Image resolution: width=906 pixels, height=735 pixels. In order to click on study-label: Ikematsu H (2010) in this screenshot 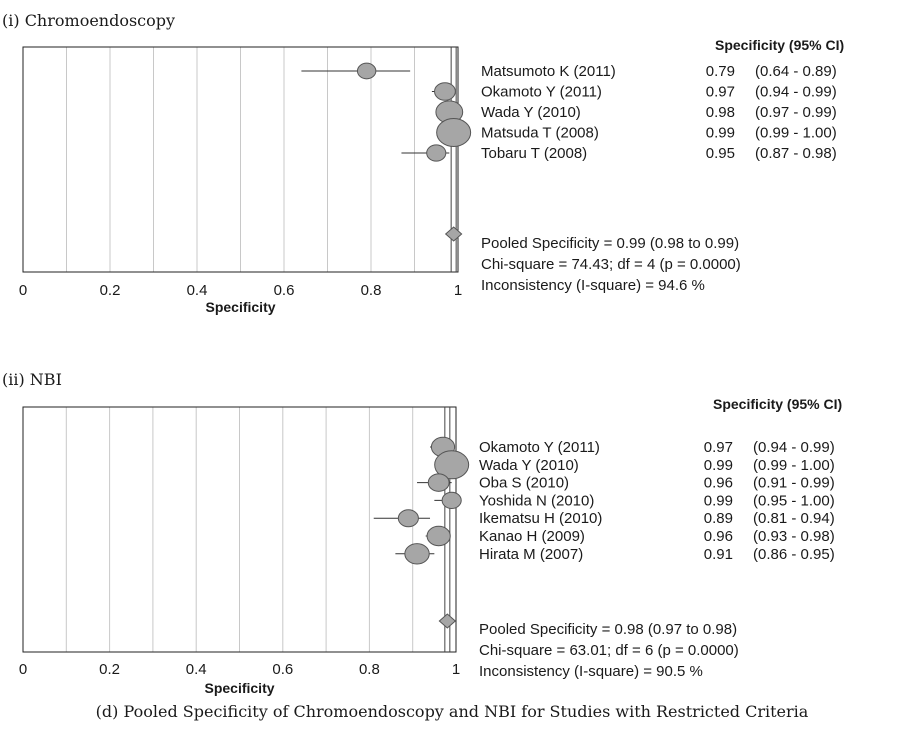, I will do `click(540, 518)`.